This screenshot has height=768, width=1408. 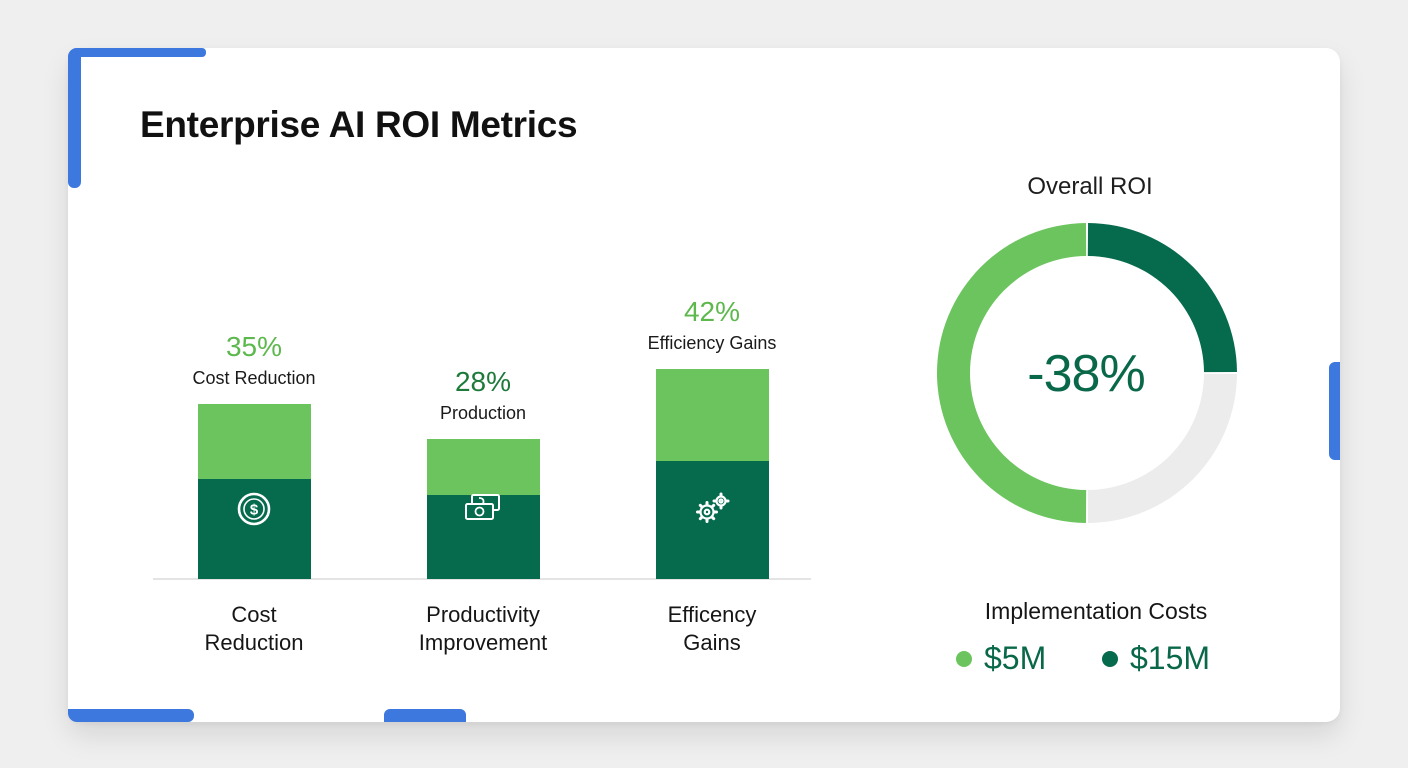 What do you see at coordinates (712, 511) in the screenshot?
I see `gears-icon` at bounding box center [712, 511].